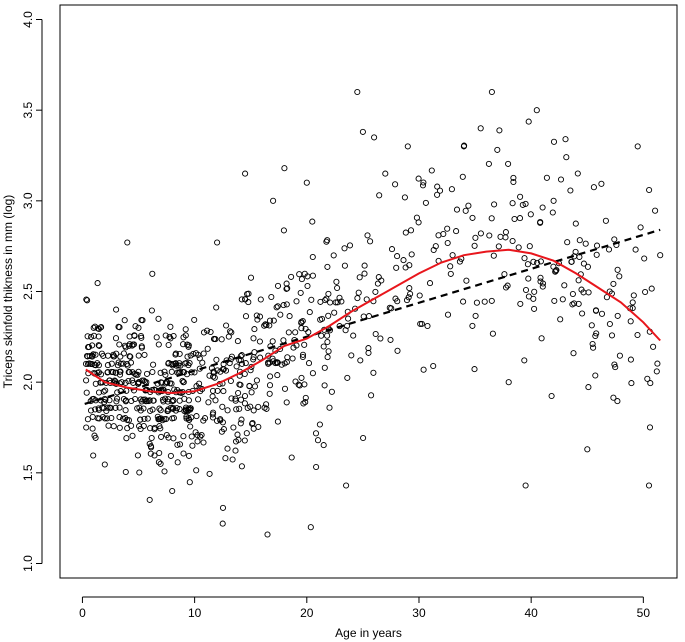 The width and height of the screenshot is (685, 642). I want to click on x-tick-label: 40, so click(531, 613).